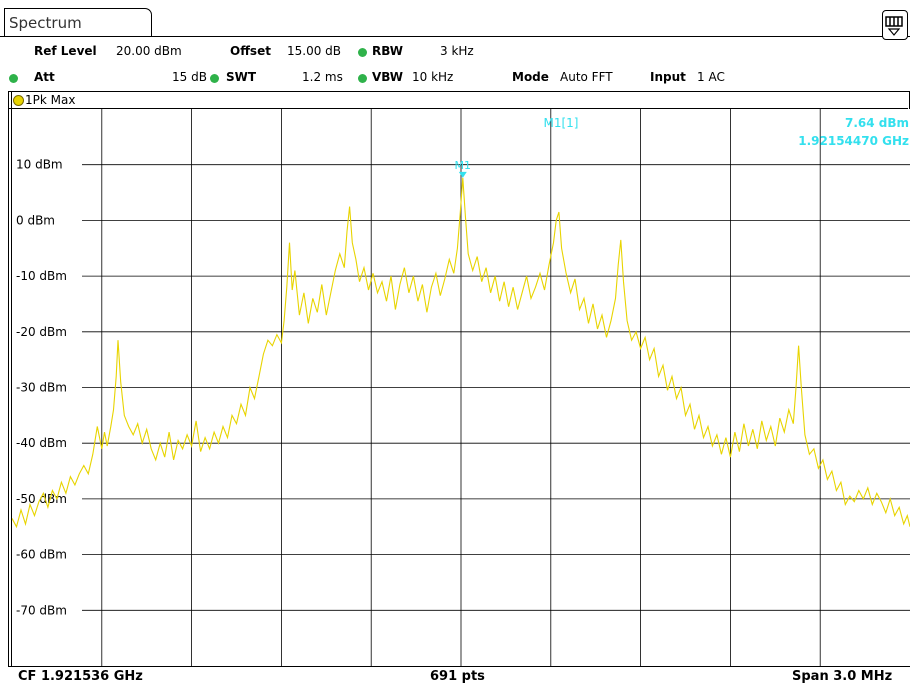  Describe the element at coordinates (362, 78) in the screenshot. I see `vbw-coupled-icon` at that location.